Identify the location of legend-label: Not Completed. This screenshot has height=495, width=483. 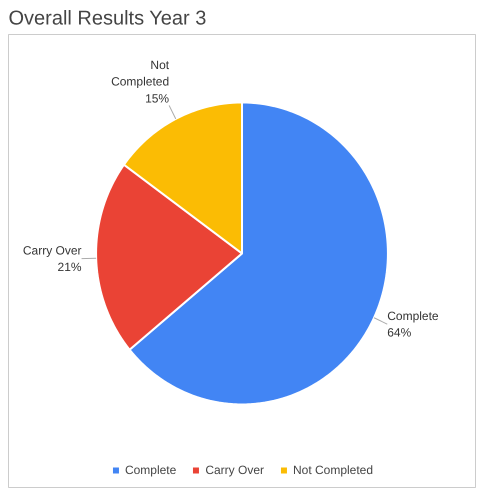
(333, 470).